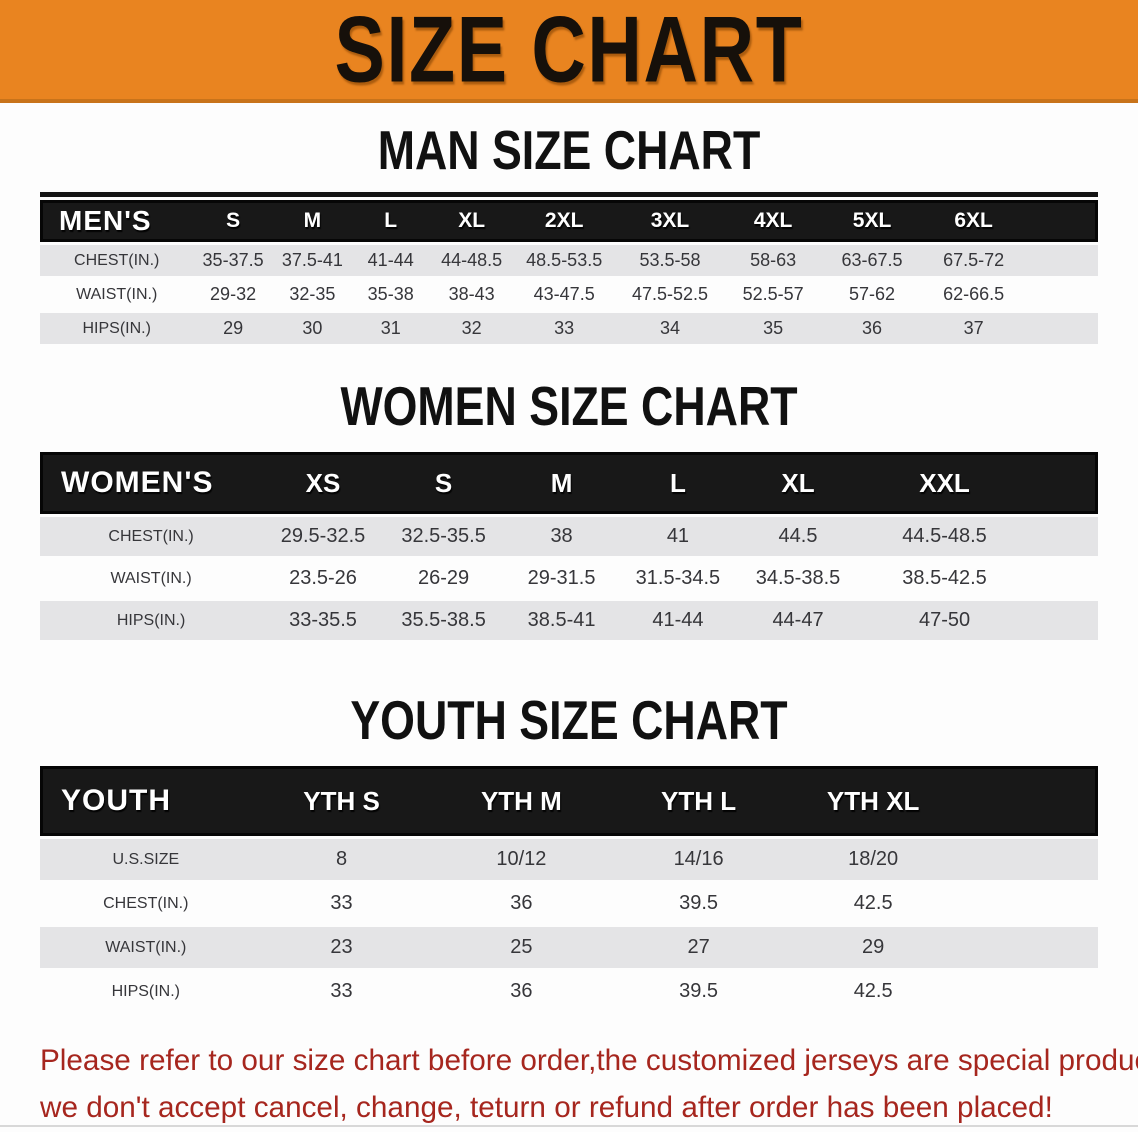 The image size is (1138, 1132). I want to click on size-value: 8, so click(341, 859).